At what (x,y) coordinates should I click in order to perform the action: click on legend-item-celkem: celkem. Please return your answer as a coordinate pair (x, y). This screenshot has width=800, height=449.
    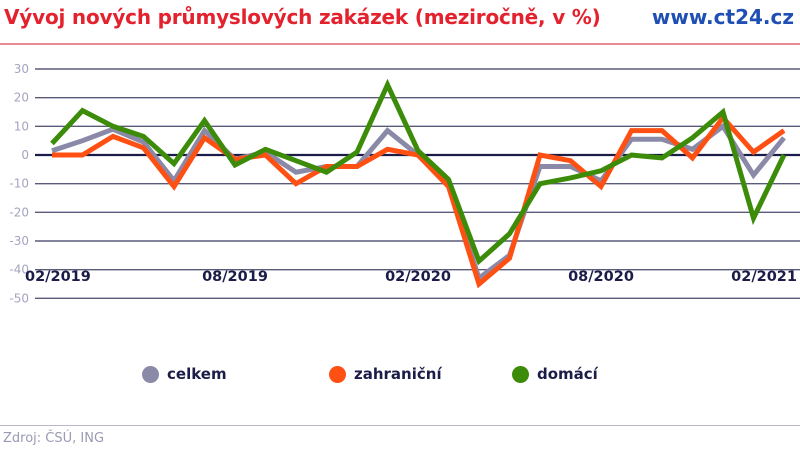
    Looking at the image, I should click on (184, 374).